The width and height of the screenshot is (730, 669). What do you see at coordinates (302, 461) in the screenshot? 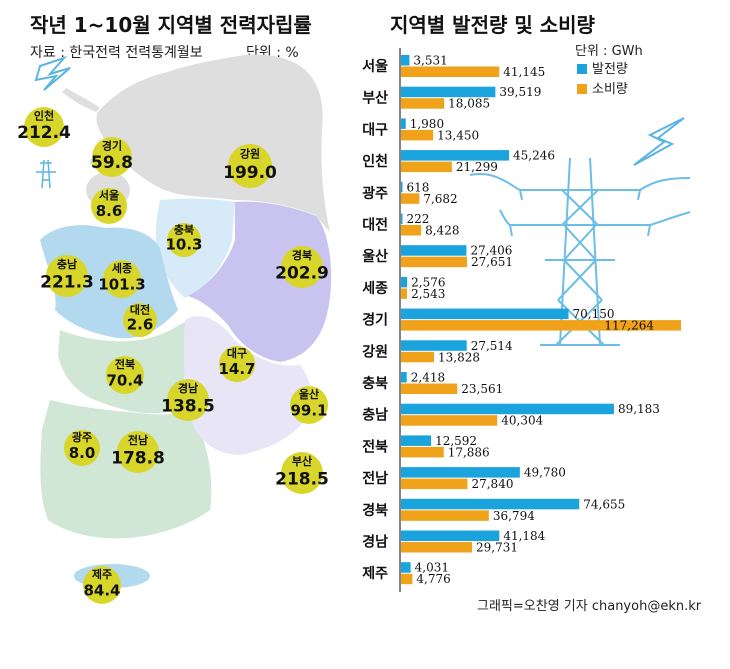
I see `region-name: 부산` at bounding box center [302, 461].